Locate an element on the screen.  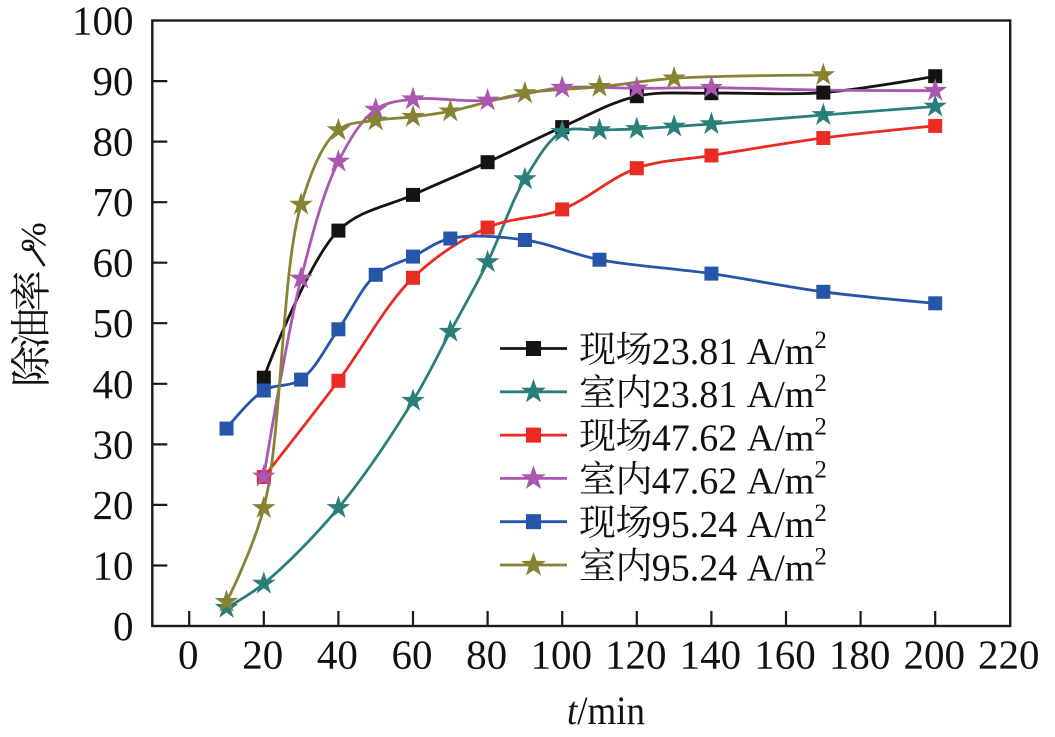
svg-text: 140 is located at coordinates (711, 655).